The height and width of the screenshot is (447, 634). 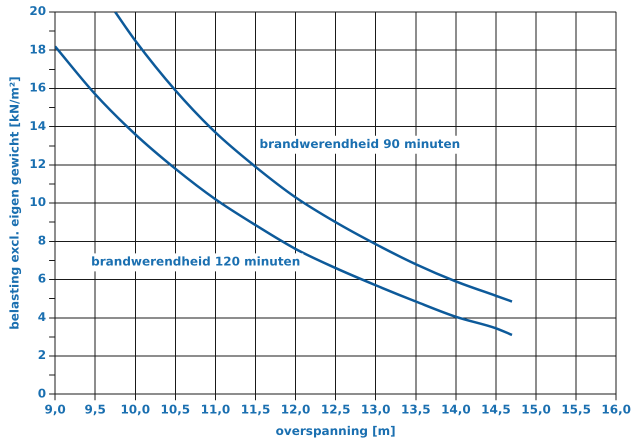 What do you see at coordinates (359, 143) in the screenshot?
I see `series-label: brandwerendheid 90 minuten` at bounding box center [359, 143].